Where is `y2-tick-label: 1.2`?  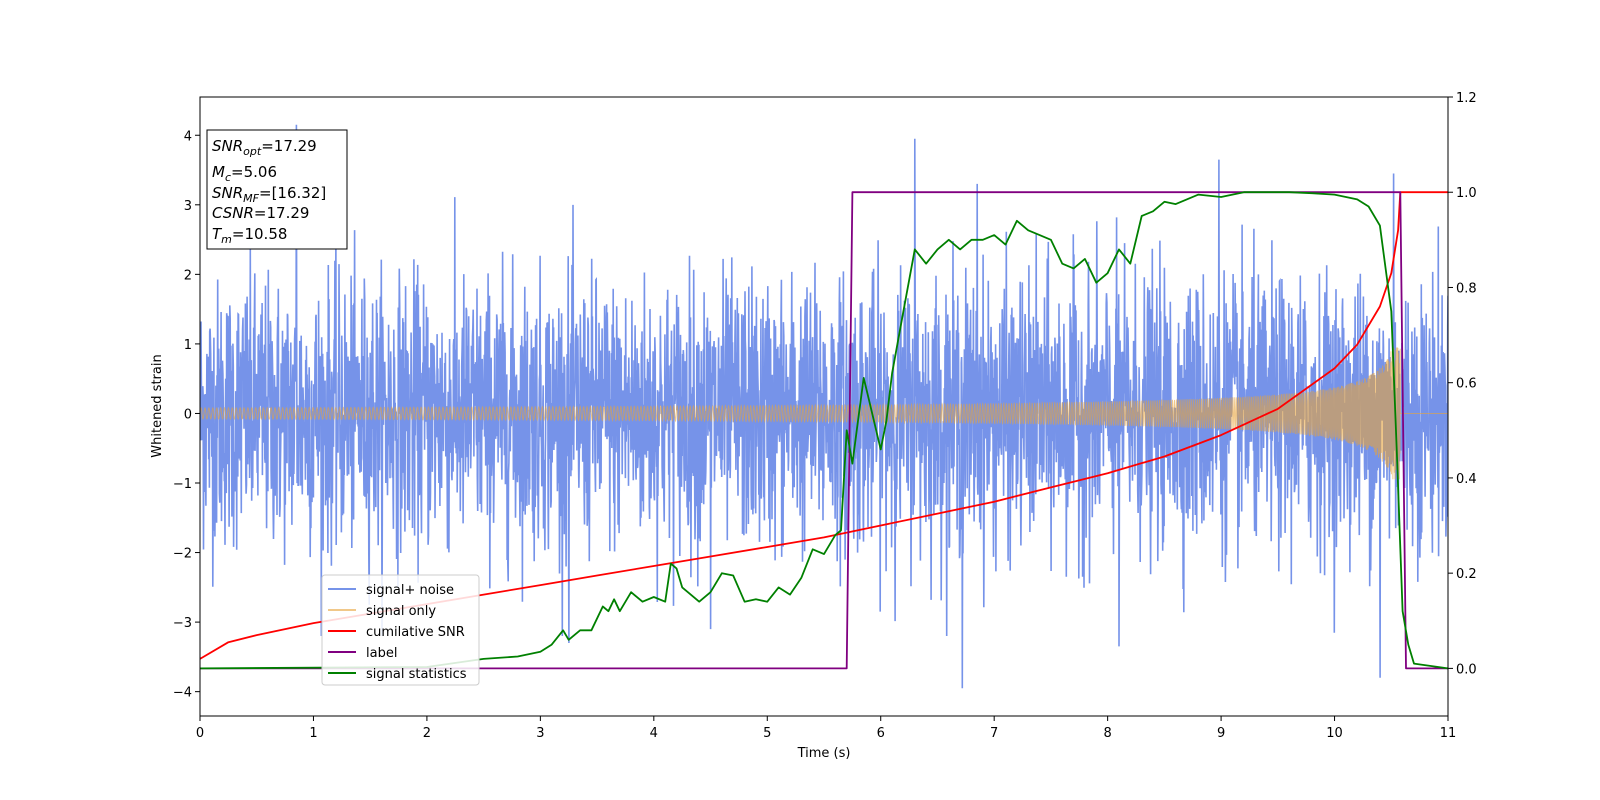
y2-tick-label: 1.2 is located at coordinates (1466, 98).